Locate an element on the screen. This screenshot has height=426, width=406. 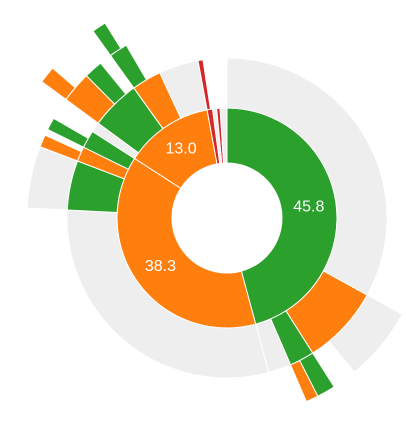
segment-label: 38.3 is located at coordinates (160, 266).